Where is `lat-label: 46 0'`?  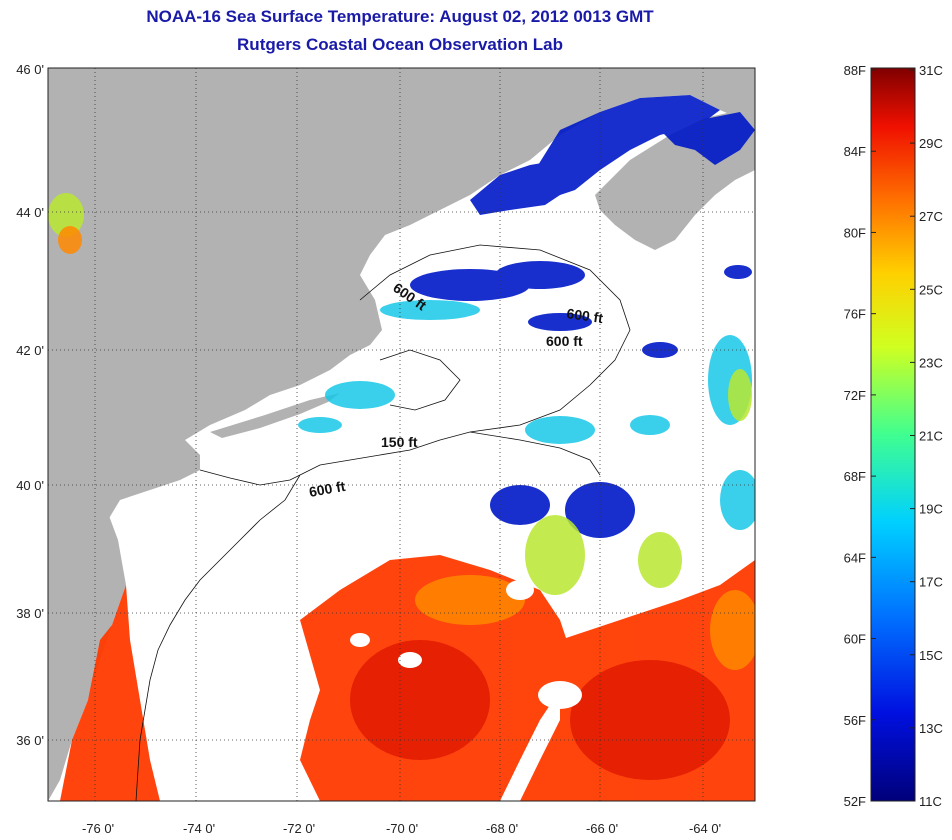
lat-label: 46 0' is located at coordinates (30, 69).